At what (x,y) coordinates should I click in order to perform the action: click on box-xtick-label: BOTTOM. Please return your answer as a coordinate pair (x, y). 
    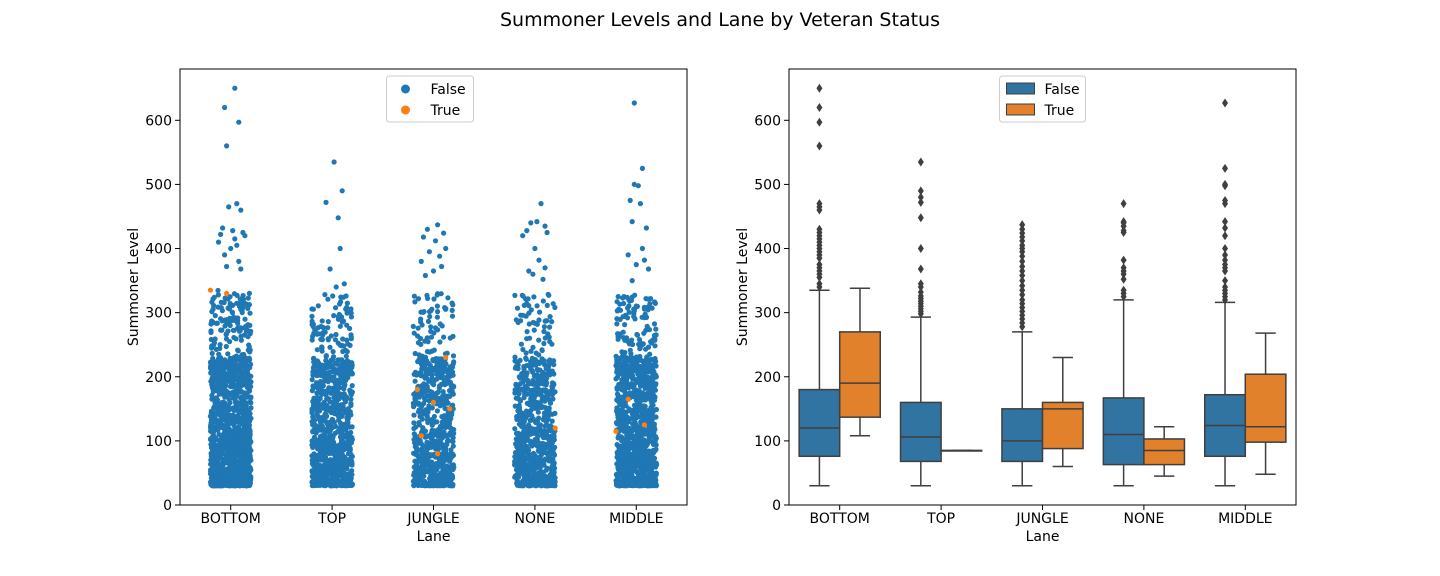
    Looking at the image, I should click on (840, 519).